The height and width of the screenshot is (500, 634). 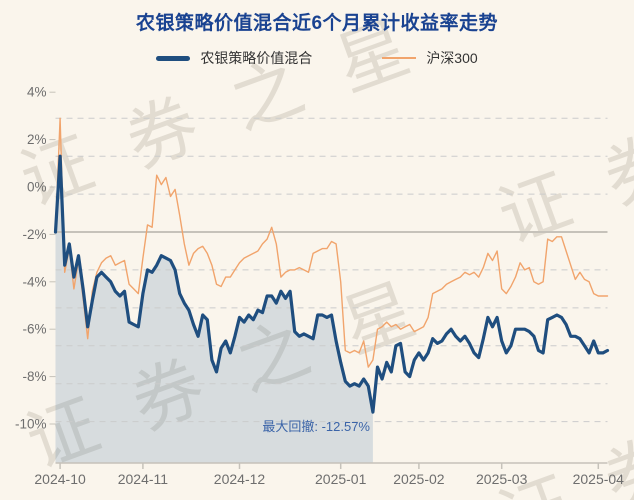 What do you see at coordinates (399, 58) in the screenshot?
I see `csi300-line-swatch` at bounding box center [399, 58].